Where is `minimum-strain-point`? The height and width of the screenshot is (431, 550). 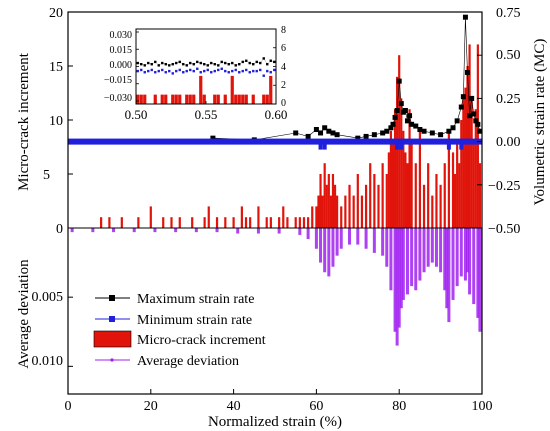
minimum-strain-point is located at coordinates (401, 146).